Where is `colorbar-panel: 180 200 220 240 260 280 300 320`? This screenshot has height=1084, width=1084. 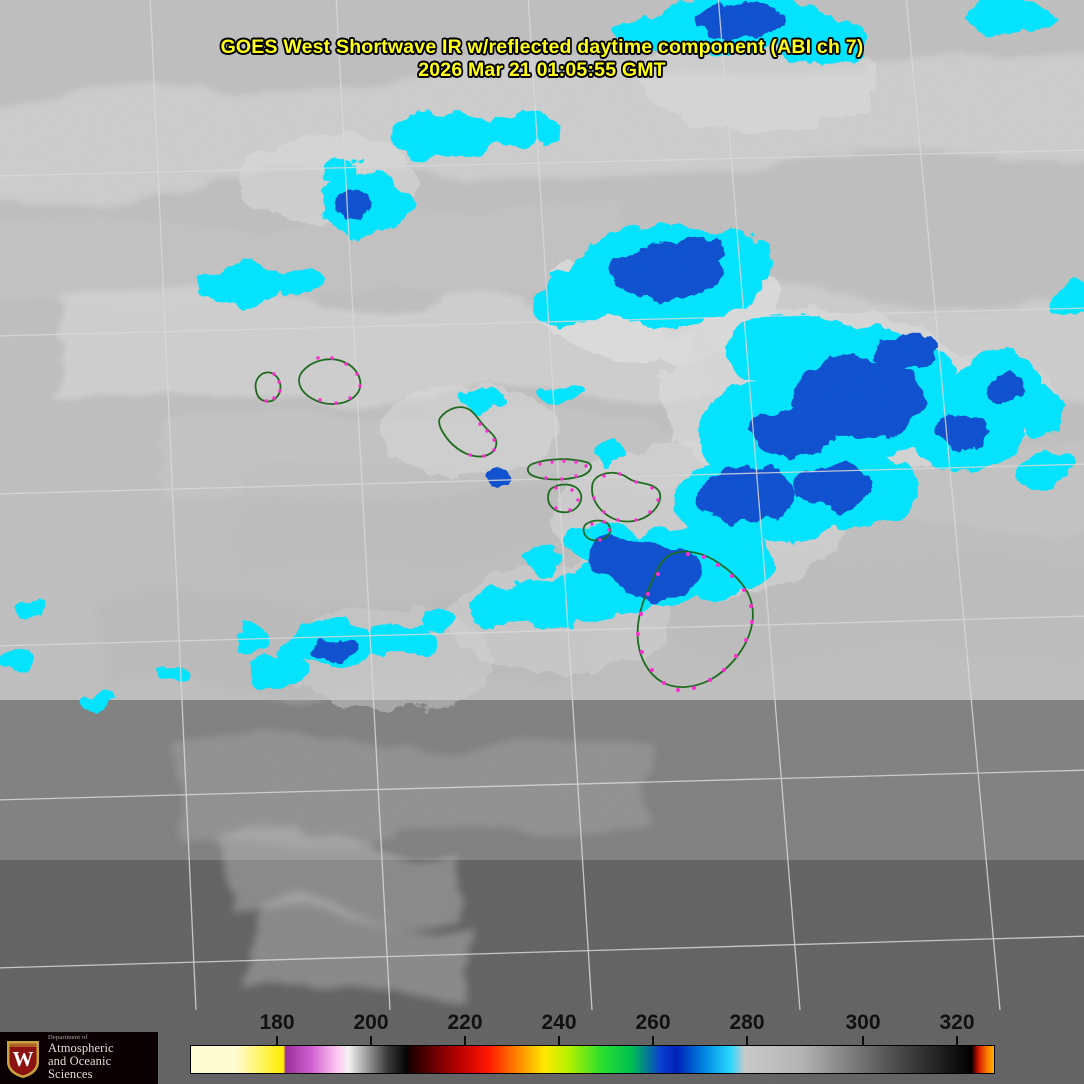
colorbar-panel: 180 200 220 240 260 280 300 320 is located at coordinates (542, 1044).